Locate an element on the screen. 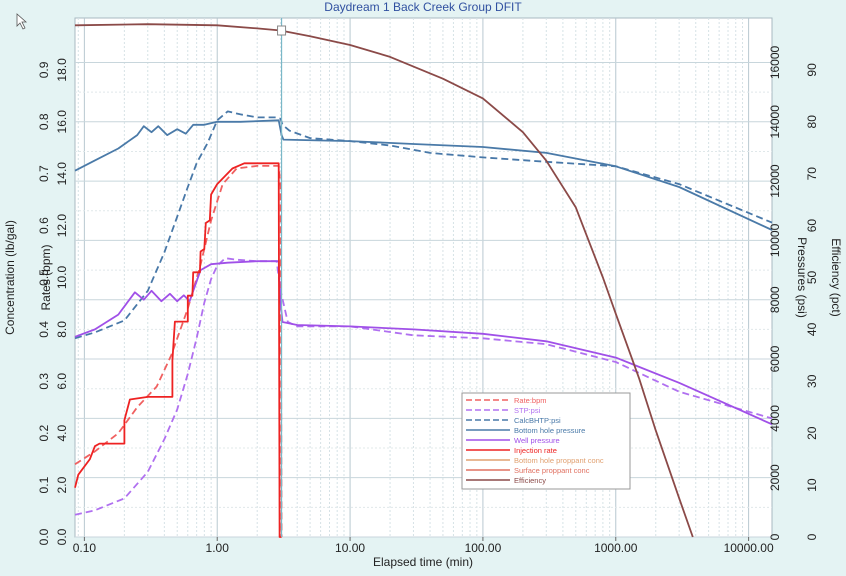 Image resolution: width=846 pixels, height=576 pixels. eff-tick-label: 10 is located at coordinates (812, 485).